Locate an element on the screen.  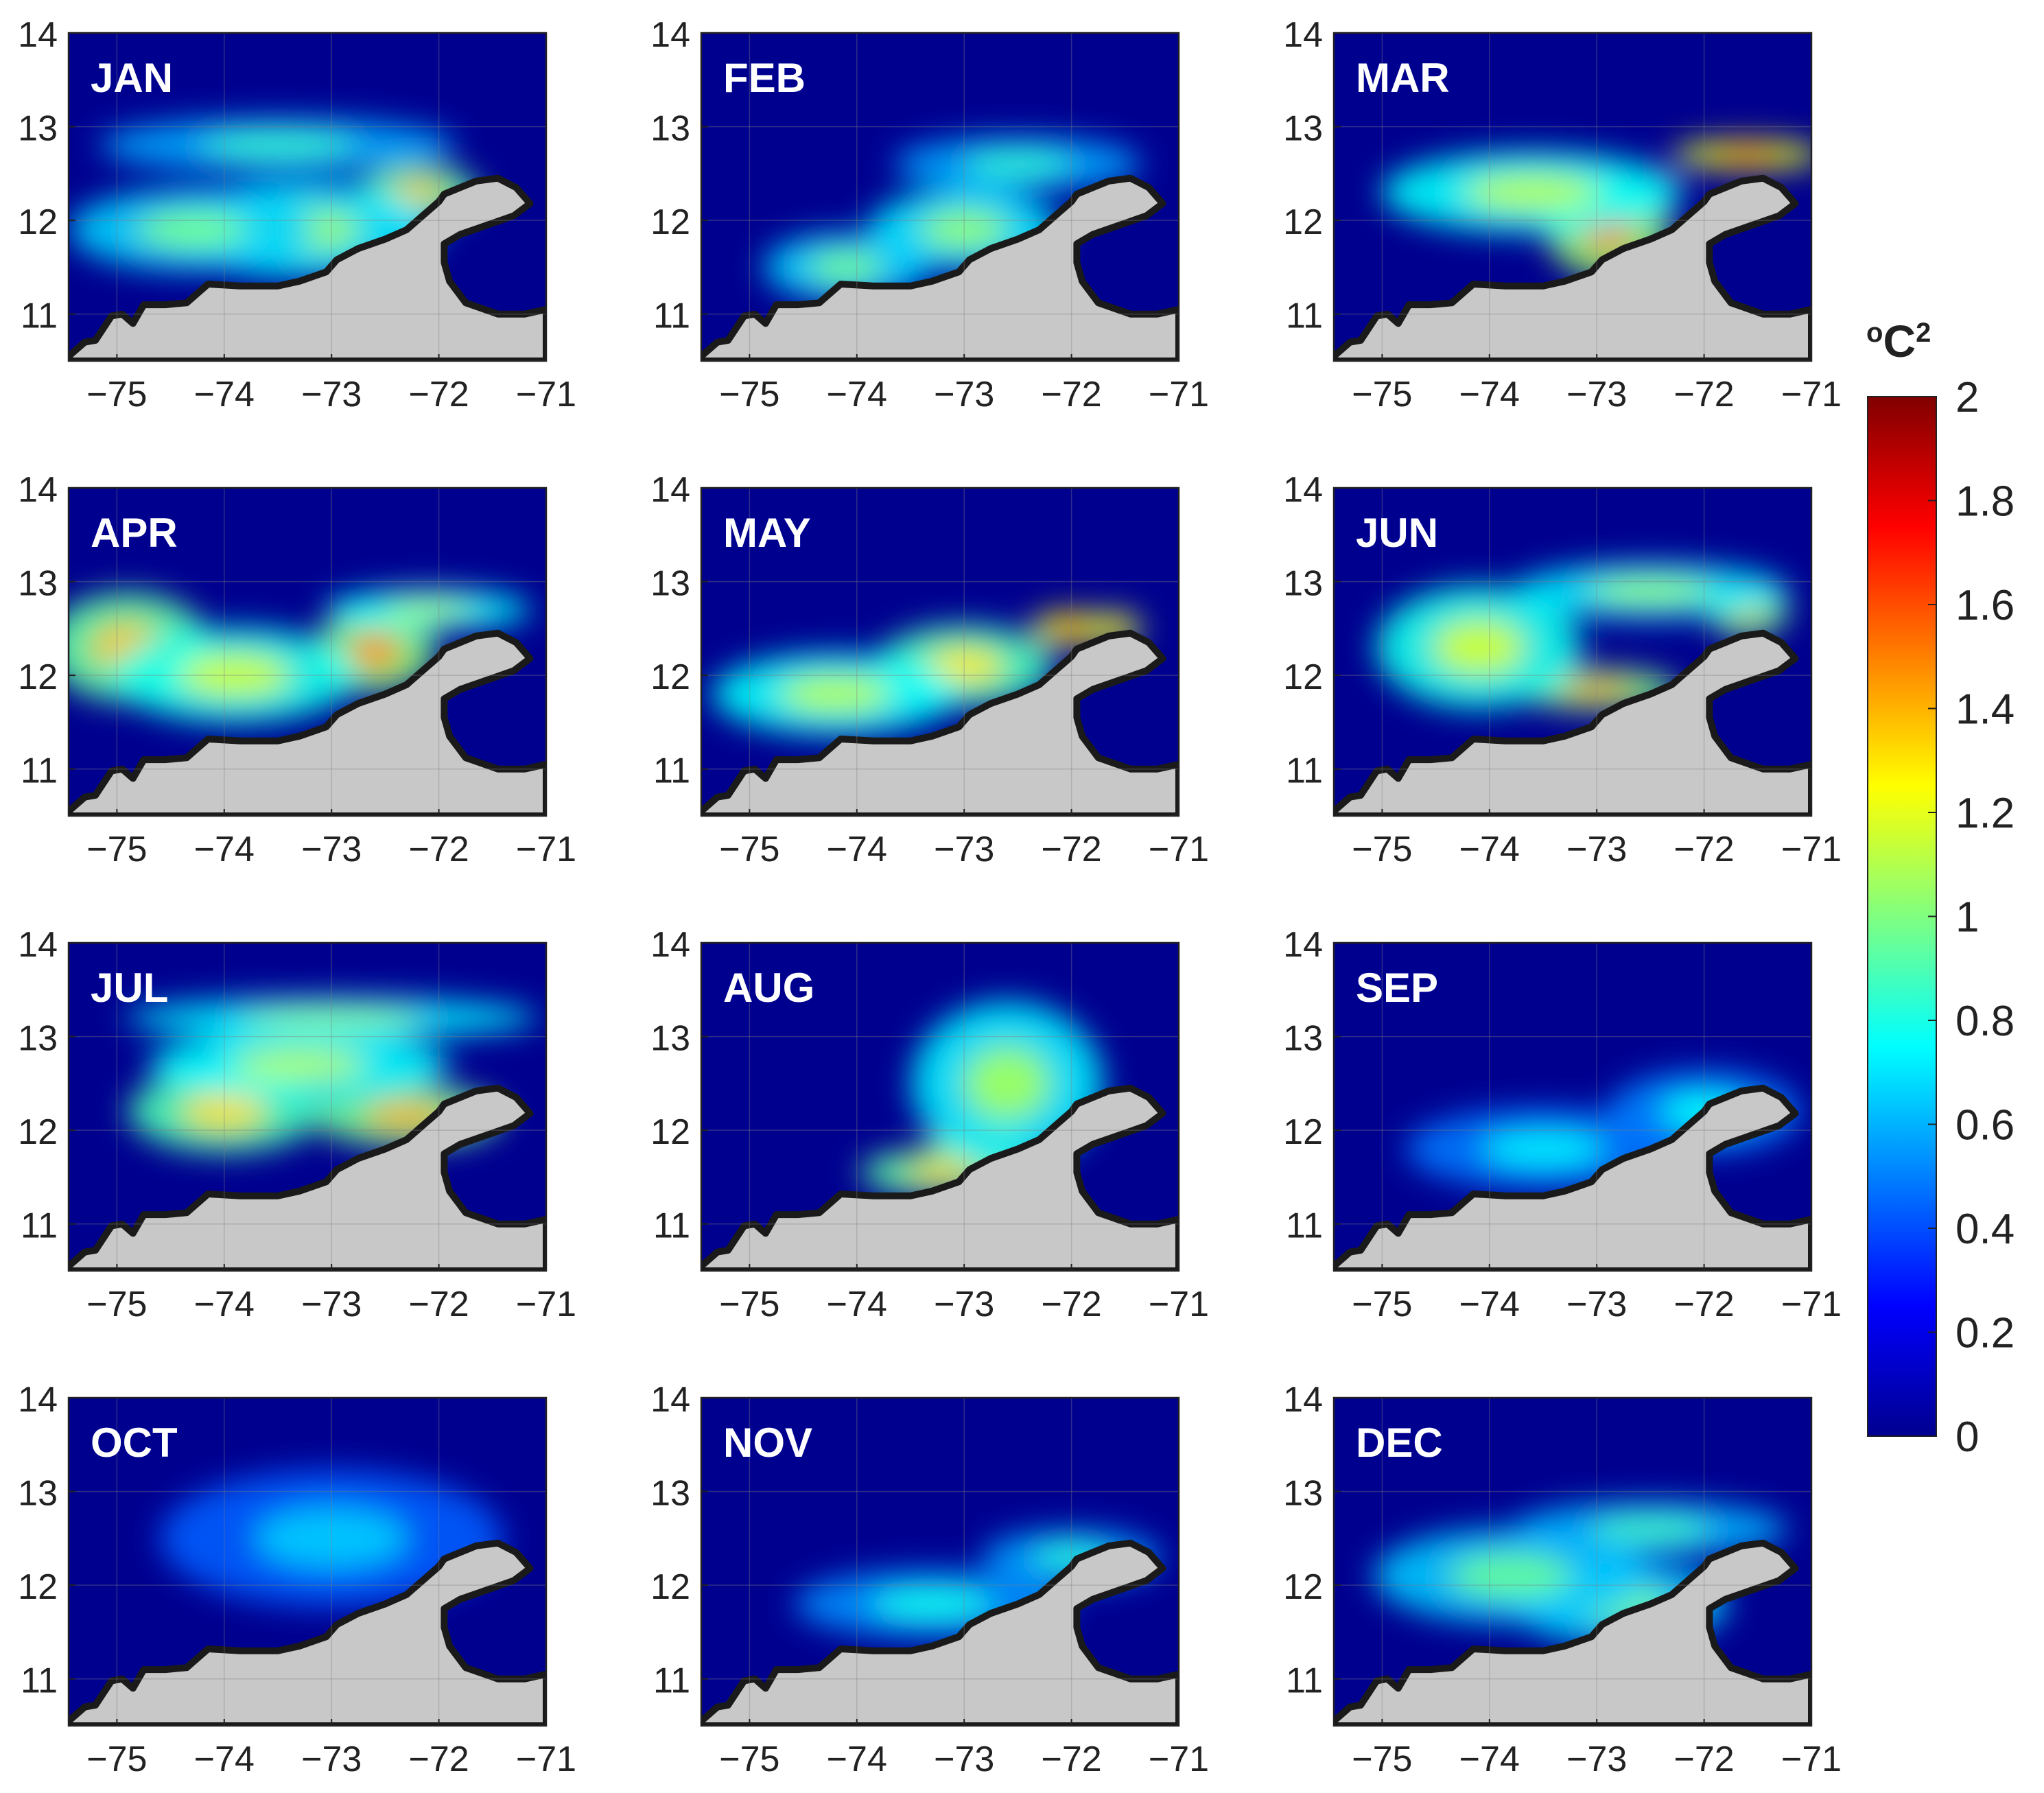
panel-label: JUL is located at coordinates (129, 988).